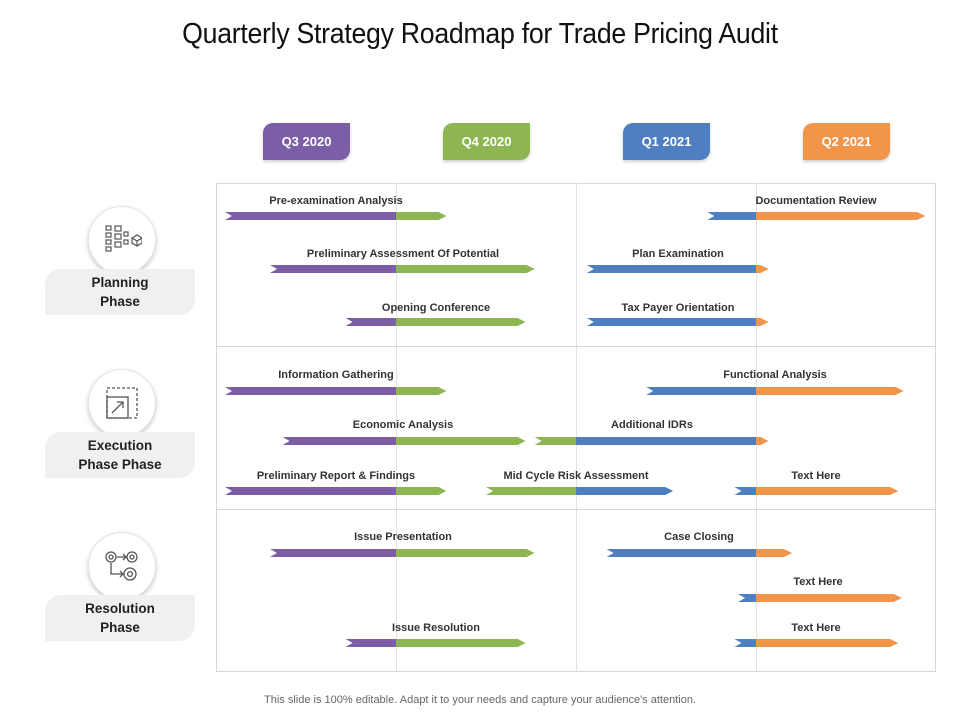 The image size is (960, 720). I want to click on quarter-tab-q4-2020: Q4 2020, so click(486, 141).